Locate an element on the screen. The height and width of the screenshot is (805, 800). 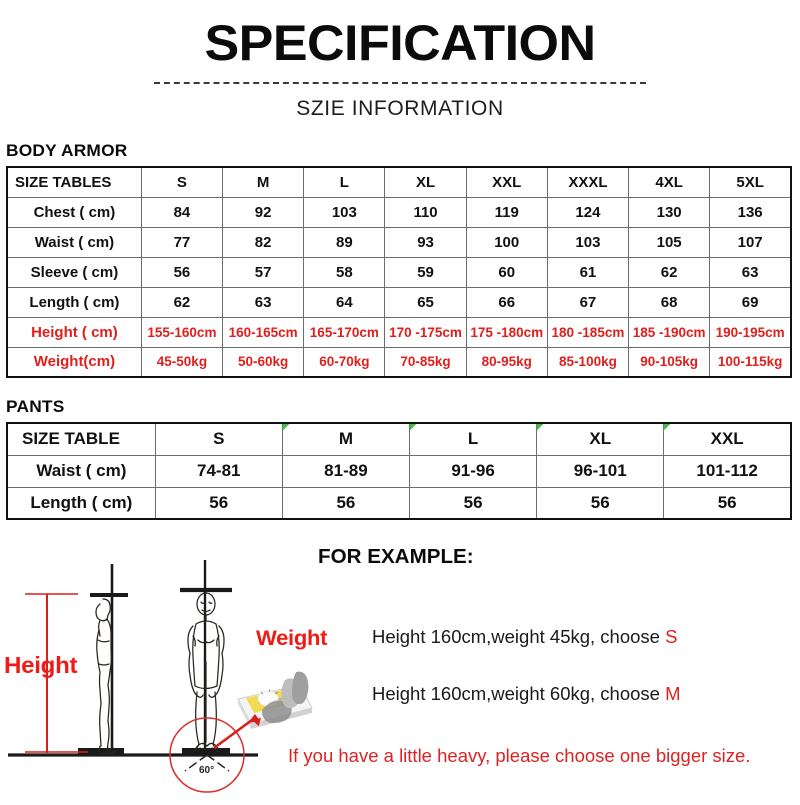
table-cell: 69 is located at coordinates (750, 302).